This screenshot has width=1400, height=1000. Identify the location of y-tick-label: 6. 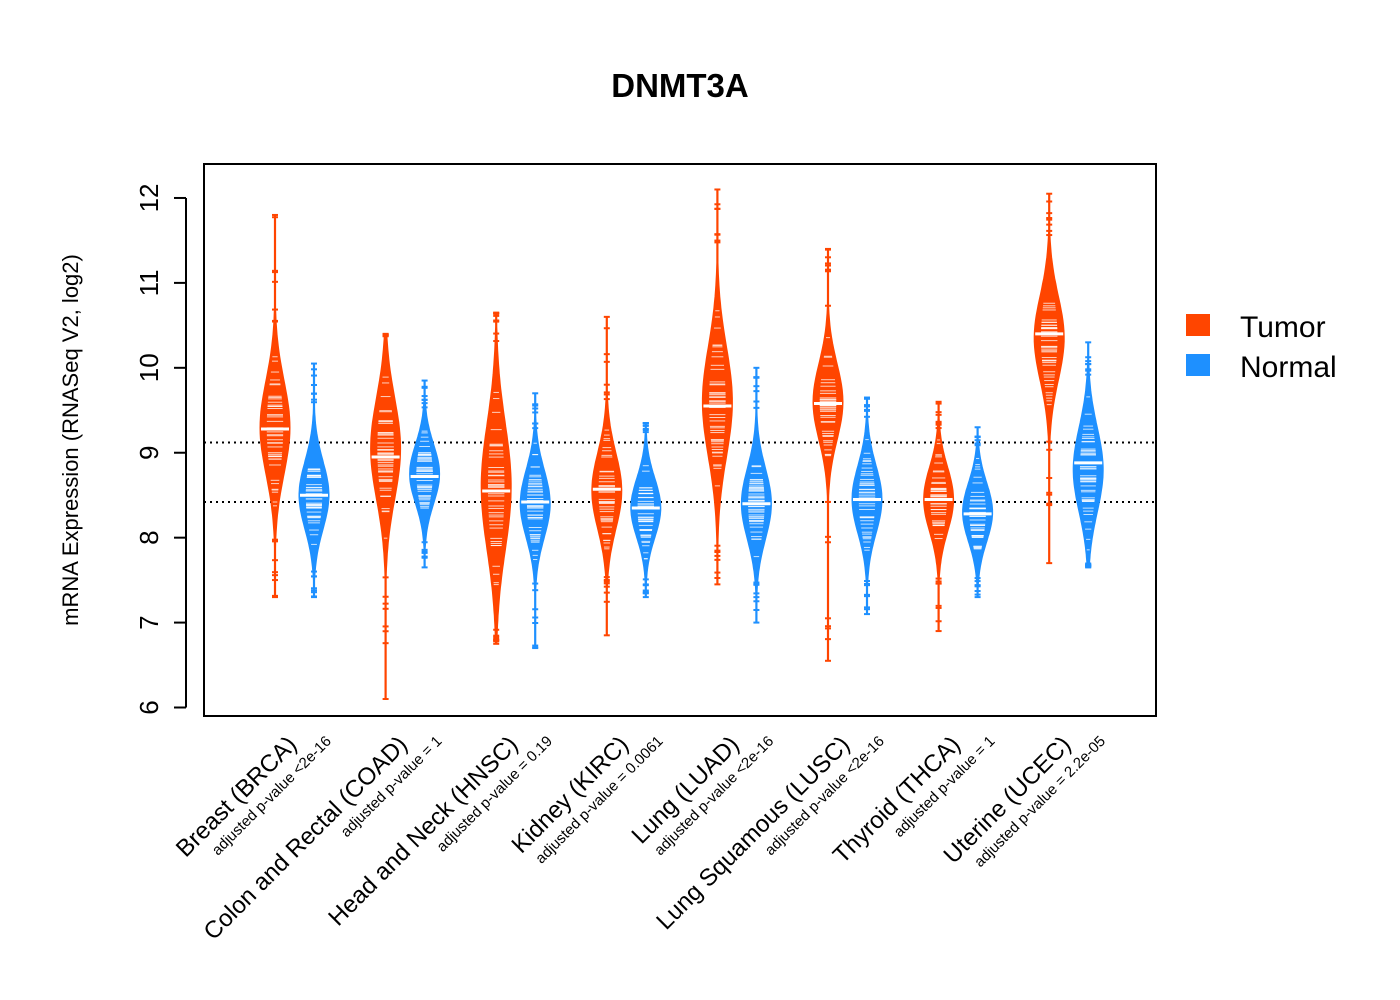
(149, 707).